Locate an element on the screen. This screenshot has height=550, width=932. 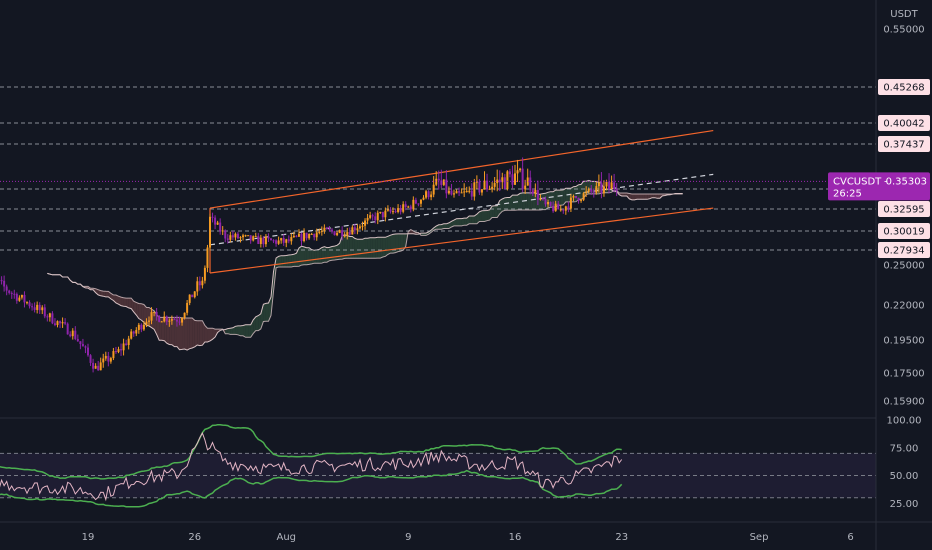
time-tick-label: 23 is located at coordinates (621, 537).